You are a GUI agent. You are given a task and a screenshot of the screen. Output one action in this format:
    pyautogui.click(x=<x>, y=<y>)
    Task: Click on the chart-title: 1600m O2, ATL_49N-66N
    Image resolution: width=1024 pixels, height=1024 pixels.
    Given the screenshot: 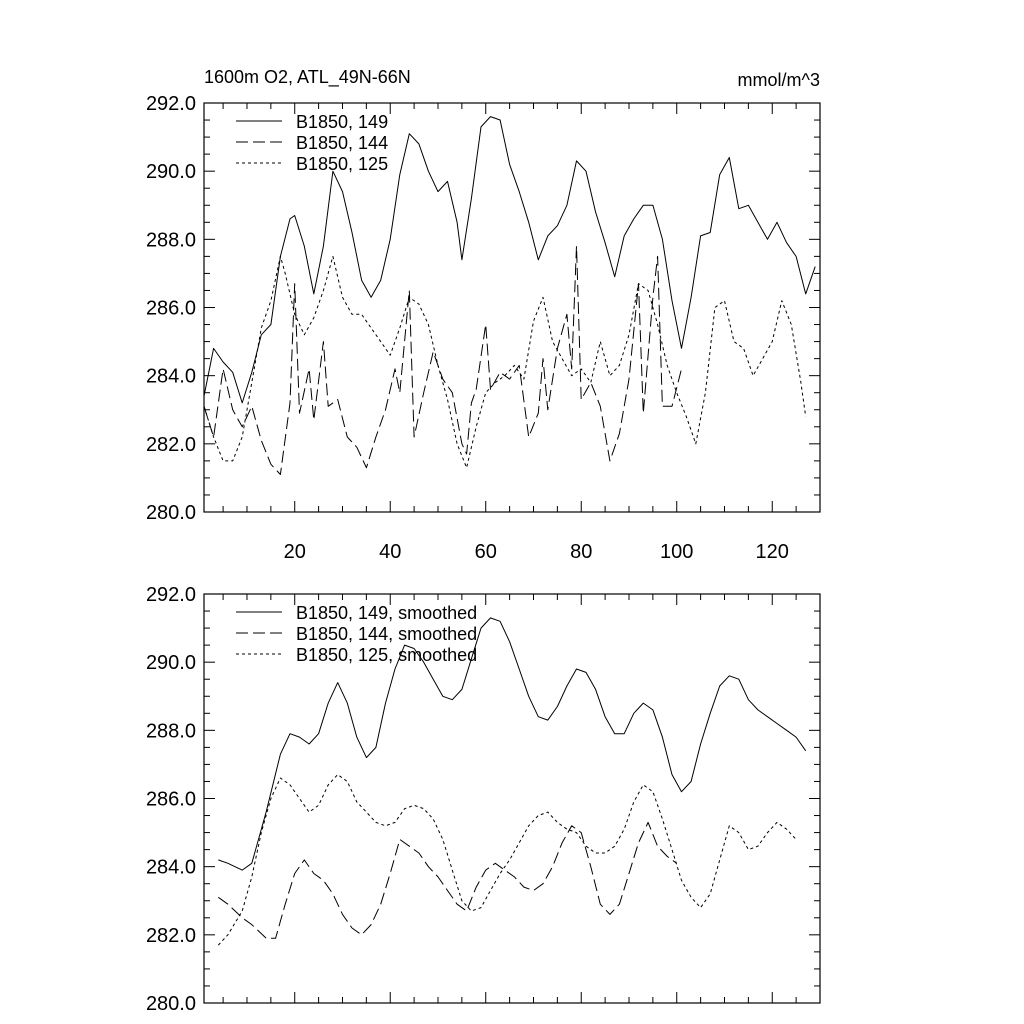 What is the action you would take?
    pyautogui.click(x=307, y=77)
    